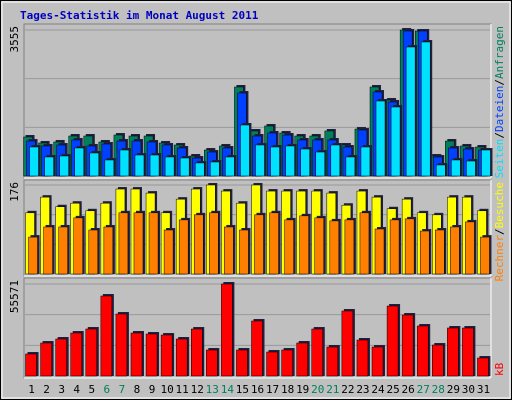  Describe the element at coordinates (76, 389) in the screenshot. I see `x-tick-label: 4` at that location.